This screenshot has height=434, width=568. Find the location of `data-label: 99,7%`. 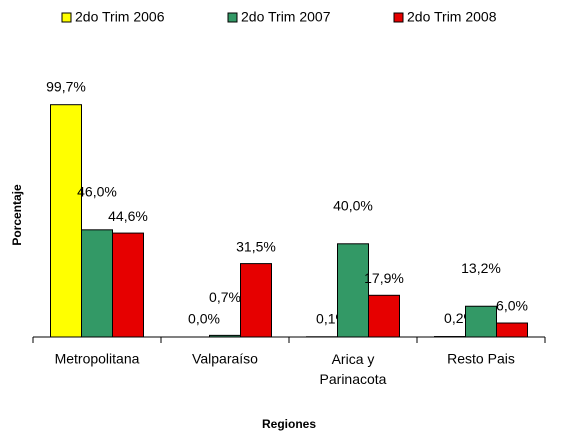

data-label: 99,7% is located at coordinates (66, 86).